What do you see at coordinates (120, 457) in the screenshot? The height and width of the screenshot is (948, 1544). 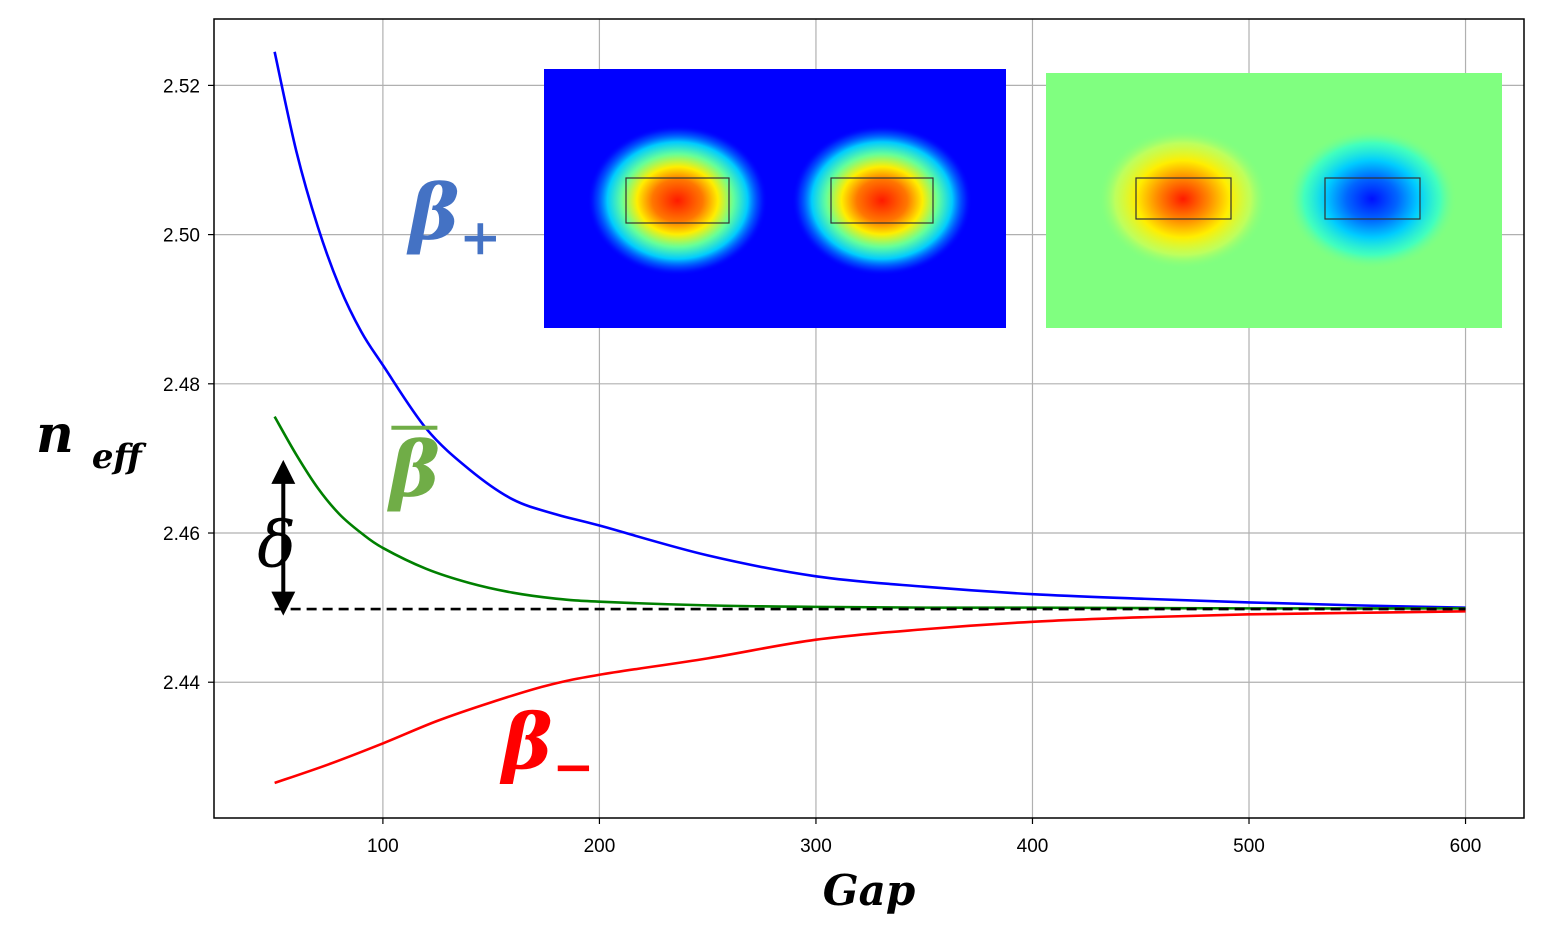 I see `y-axis-label-subscript: eff` at bounding box center [120, 457].